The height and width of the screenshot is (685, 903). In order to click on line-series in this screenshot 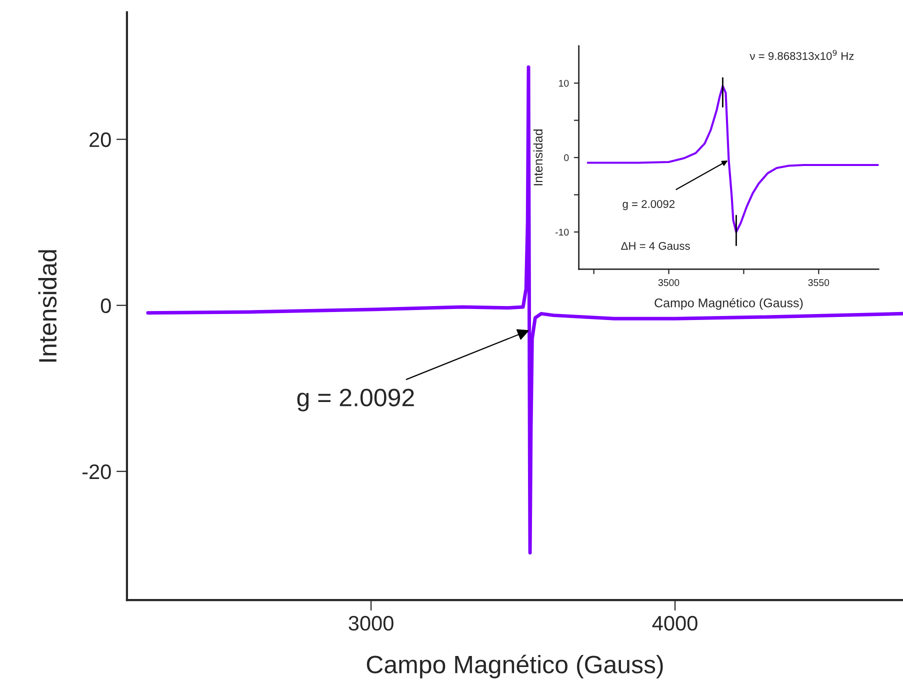, I will do `click(732, 159)`.